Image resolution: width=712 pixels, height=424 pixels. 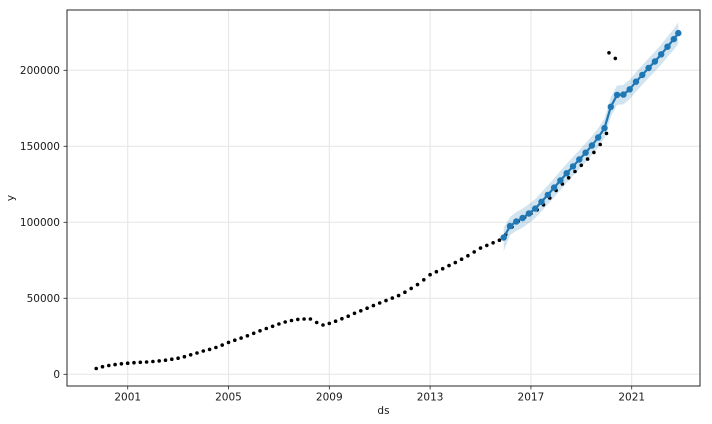 I want to click on y-tick-label: 100000, so click(x=40, y=223).